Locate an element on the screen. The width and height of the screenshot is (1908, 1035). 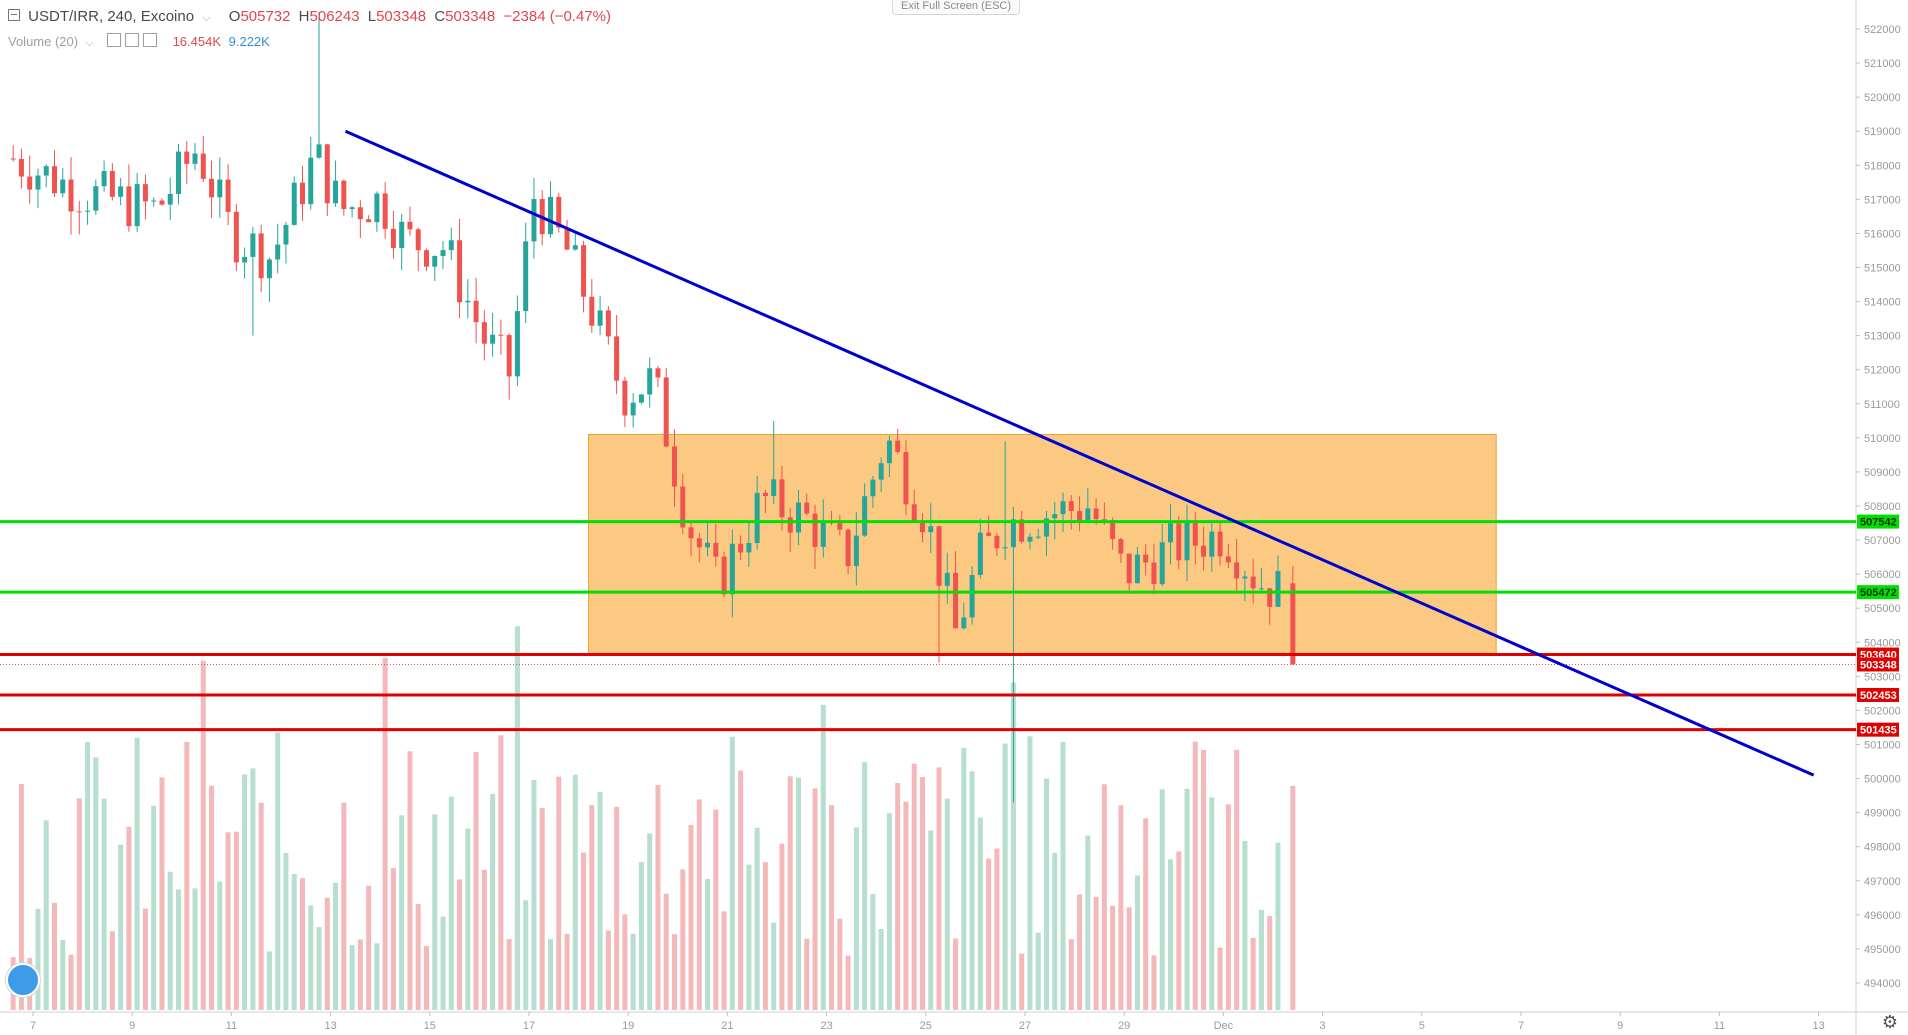
x-tick-label: 15 is located at coordinates (430, 1026).